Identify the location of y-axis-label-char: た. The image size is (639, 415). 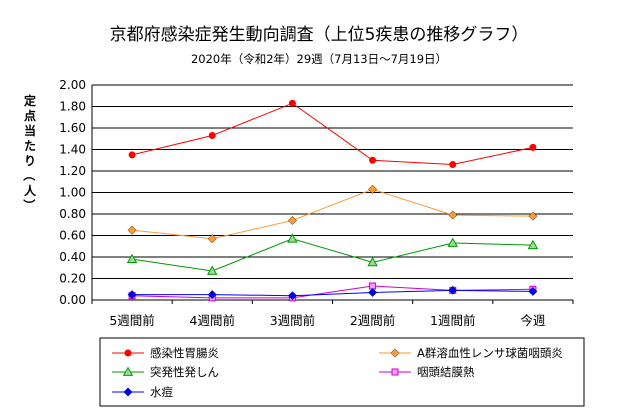
(30, 146).